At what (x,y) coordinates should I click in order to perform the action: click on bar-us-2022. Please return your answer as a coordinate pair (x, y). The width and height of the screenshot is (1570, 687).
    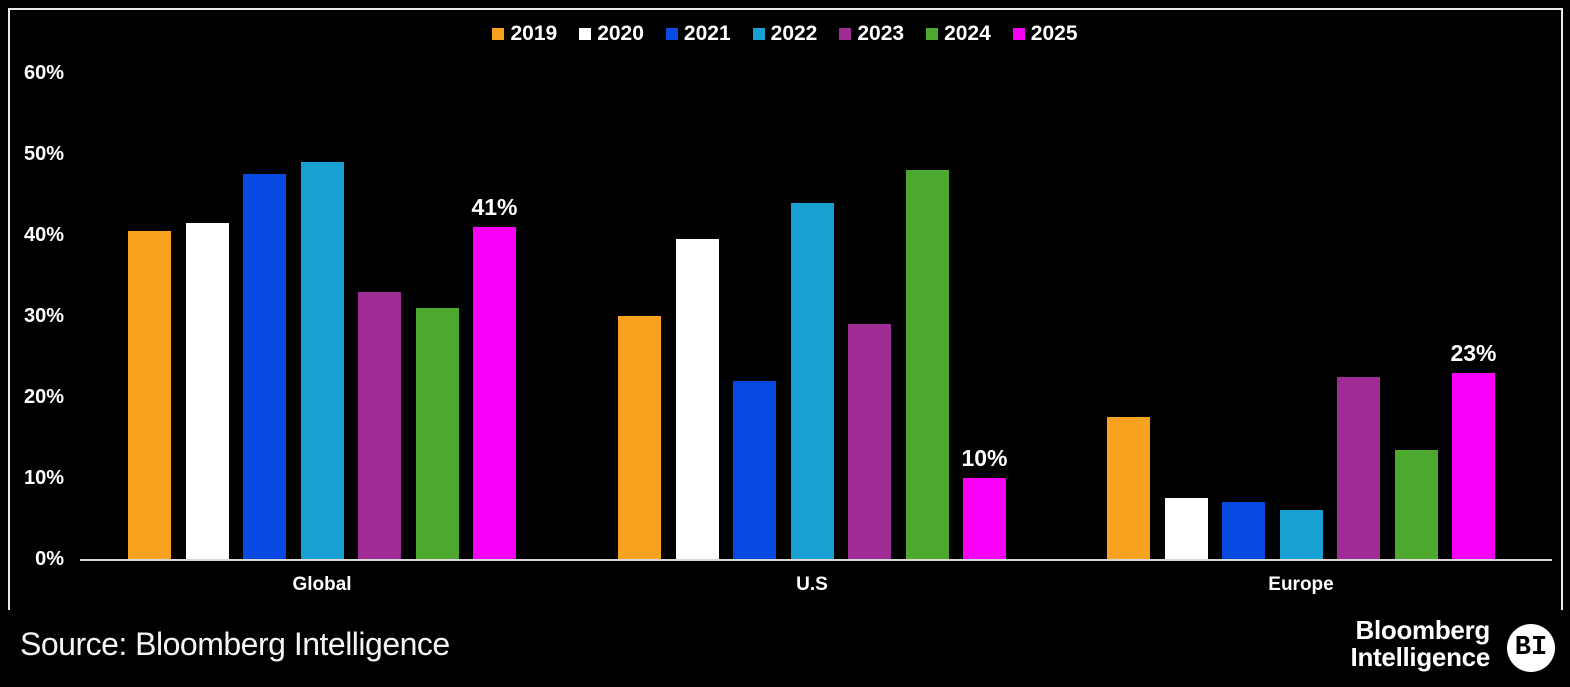
    Looking at the image, I should click on (812, 380).